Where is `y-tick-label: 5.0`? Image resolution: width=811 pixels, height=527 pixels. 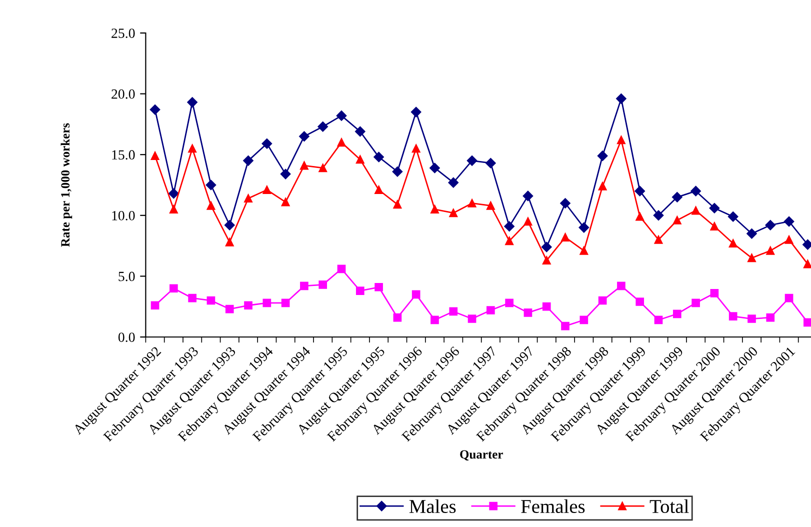 y-tick-label: 5.0 is located at coordinates (126, 277).